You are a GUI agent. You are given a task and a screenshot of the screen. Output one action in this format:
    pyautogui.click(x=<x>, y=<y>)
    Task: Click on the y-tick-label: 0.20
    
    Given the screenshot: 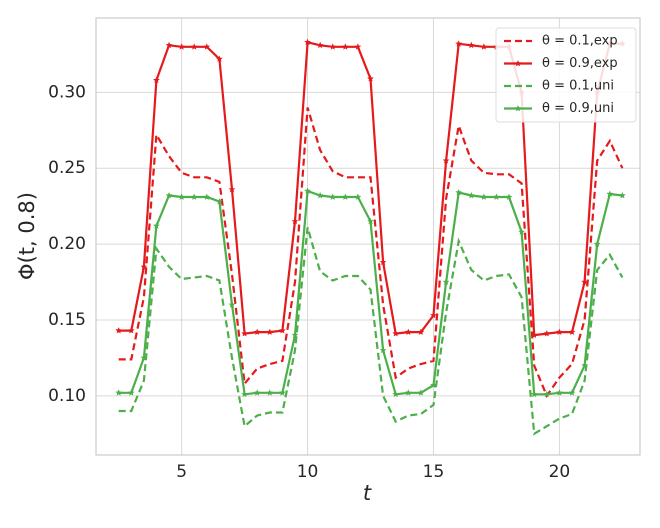 What is the action you would take?
    pyautogui.click(x=67, y=244)
    